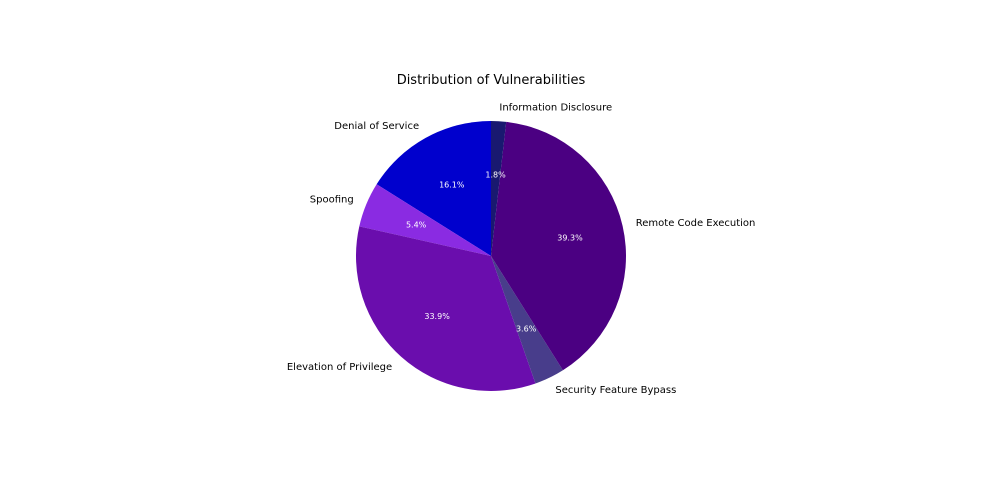 This screenshot has height=501, width=1001. What do you see at coordinates (527, 320) in the screenshot?
I see `pie-slice-security-feature-bypass` at bounding box center [527, 320].